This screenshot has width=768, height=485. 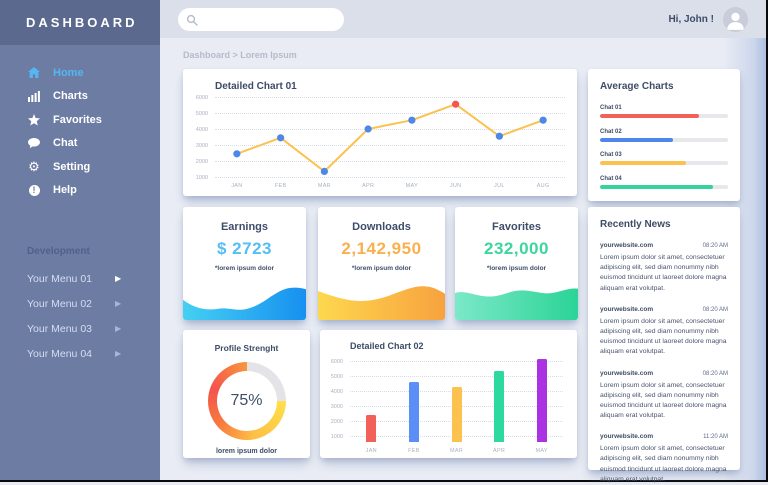 What do you see at coordinates (70, 96) in the screenshot?
I see `sidebar-item-label: Charts` at bounding box center [70, 96].